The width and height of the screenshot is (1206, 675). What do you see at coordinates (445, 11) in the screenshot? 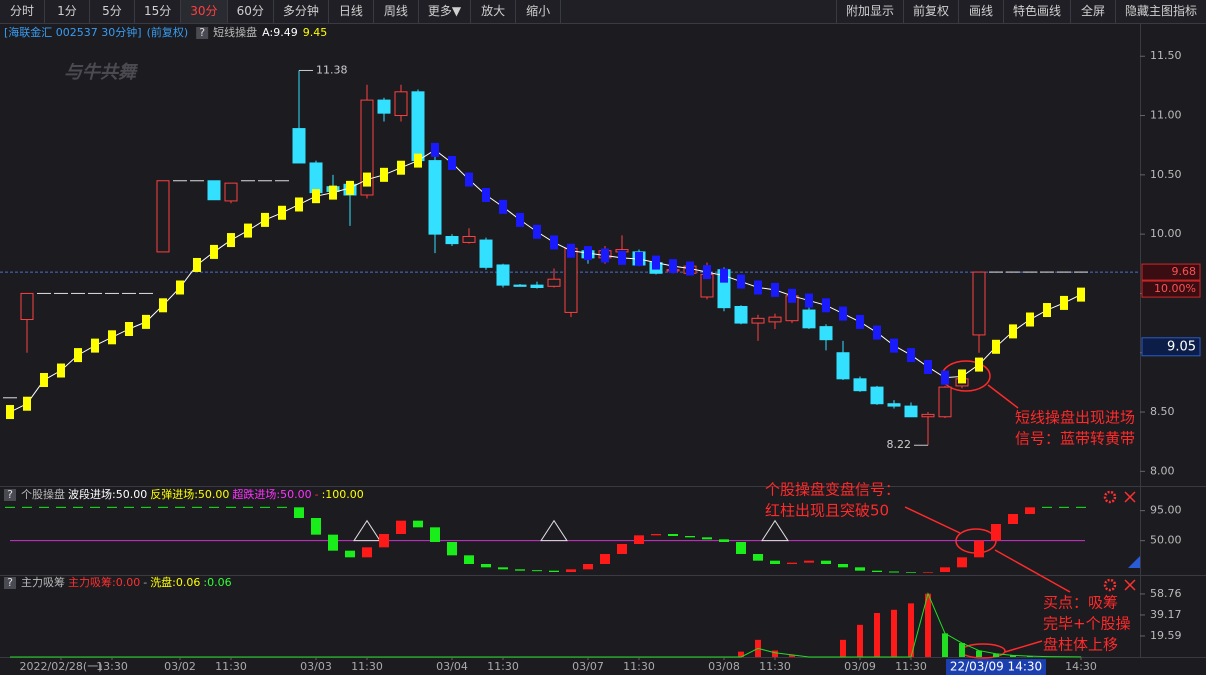
I see `toolbar-button: 更多▼` at bounding box center [445, 11].